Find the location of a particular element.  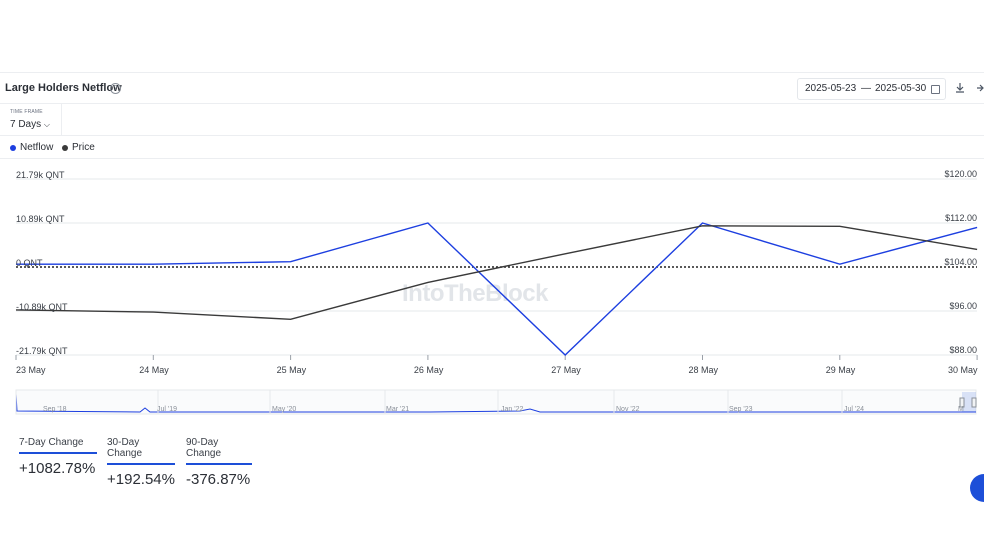

x-tick-label: 26 May is located at coordinates (428, 370).